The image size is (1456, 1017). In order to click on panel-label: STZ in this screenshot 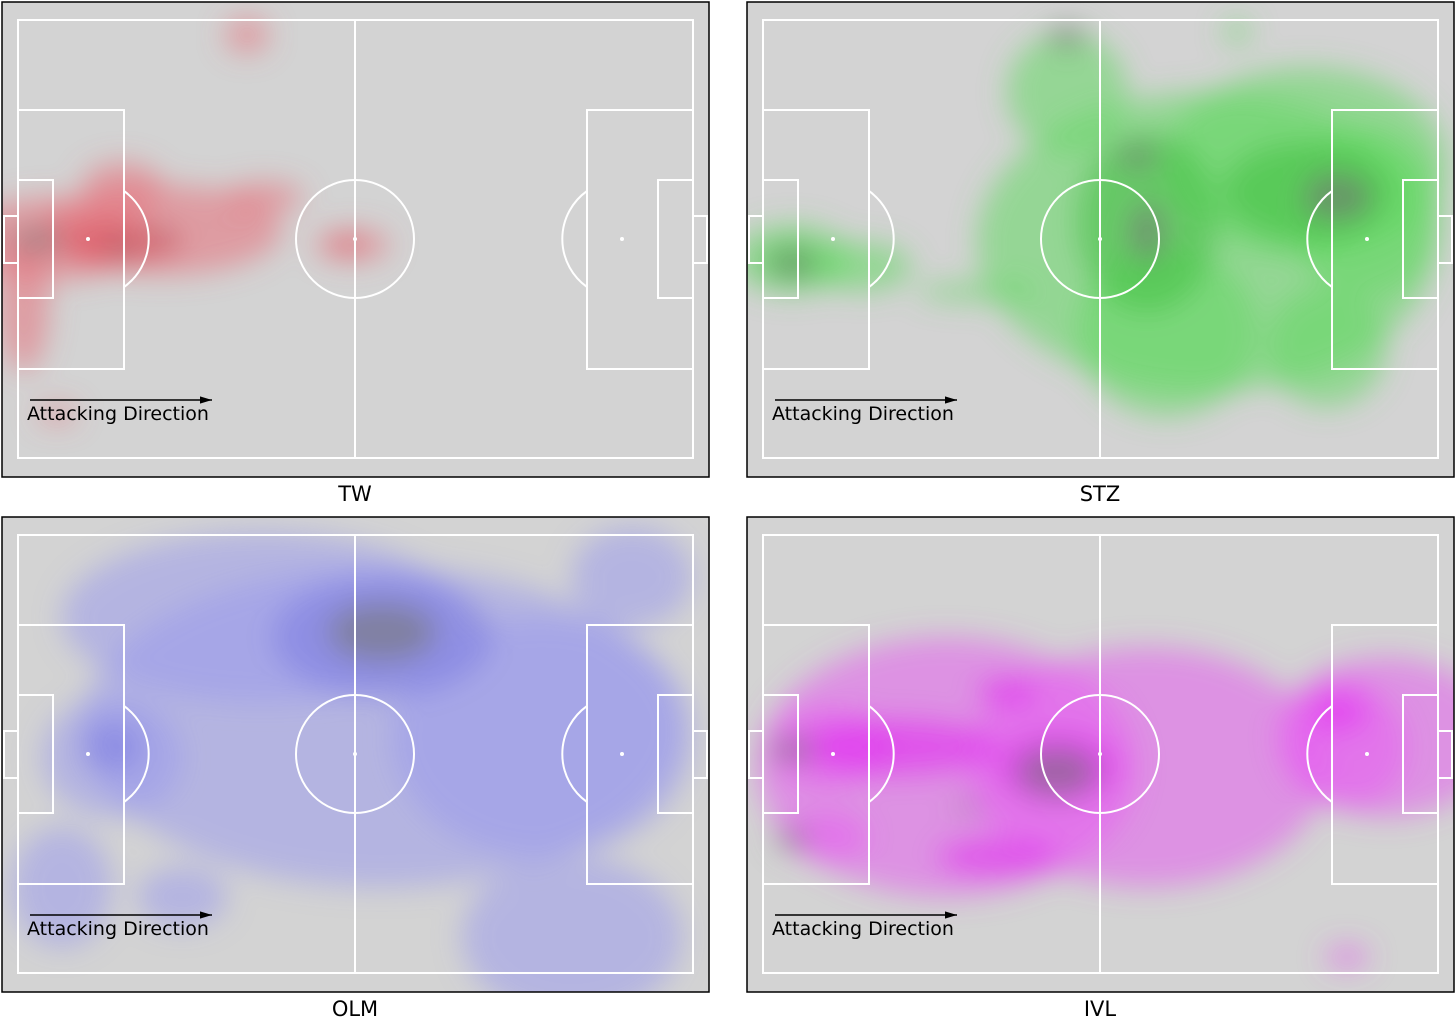, I will do `click(1100, 494)`.